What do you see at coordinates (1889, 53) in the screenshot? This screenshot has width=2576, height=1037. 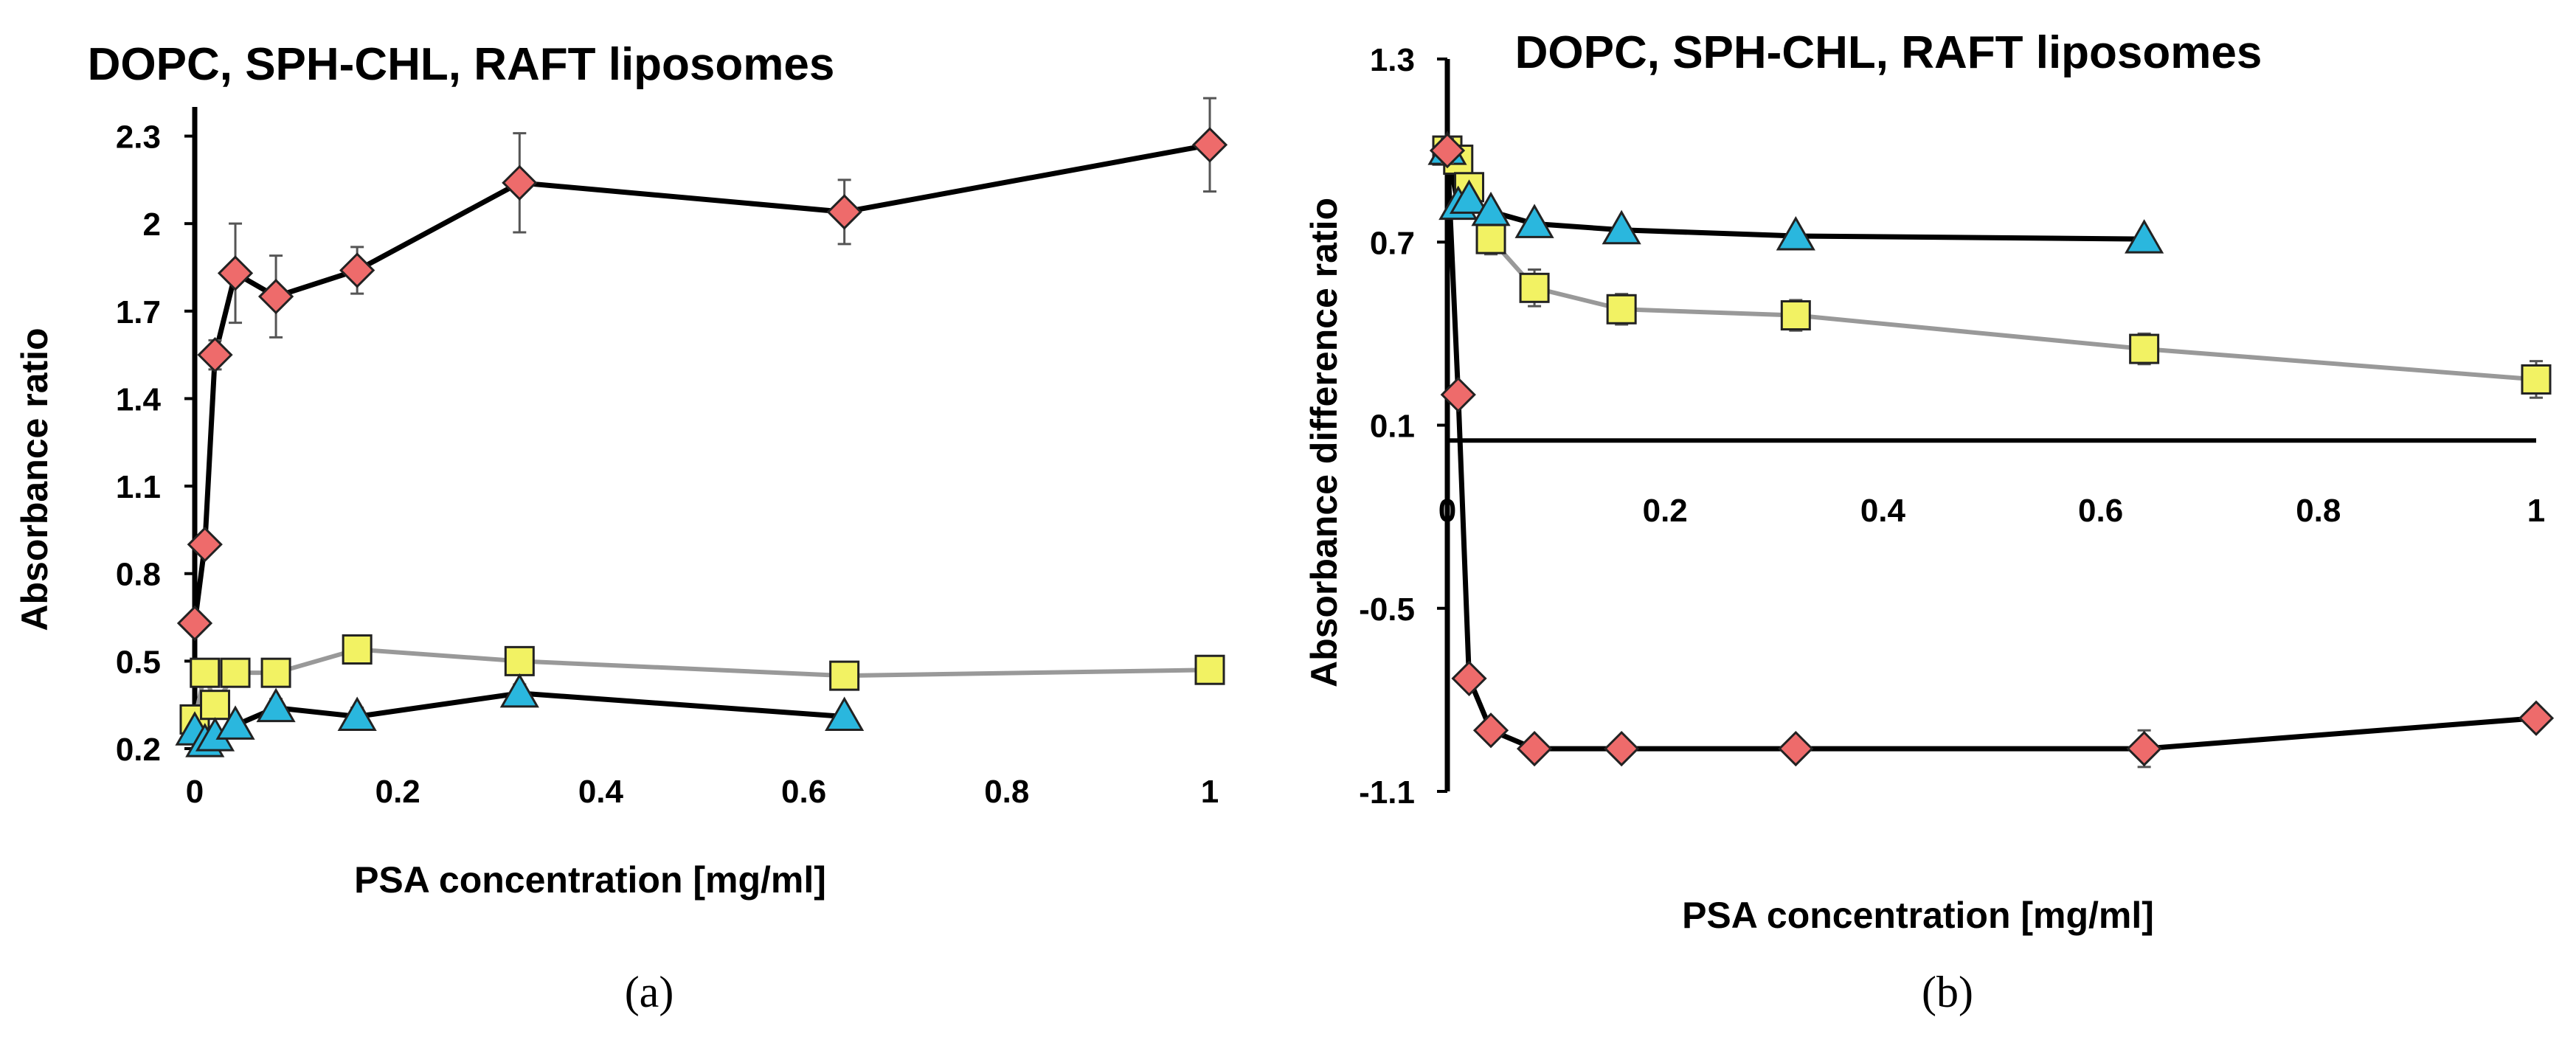 I see `panel-b-title: DOPC, SPH-CHL, RAFT liposomes` at bounding box center [1889, 53].